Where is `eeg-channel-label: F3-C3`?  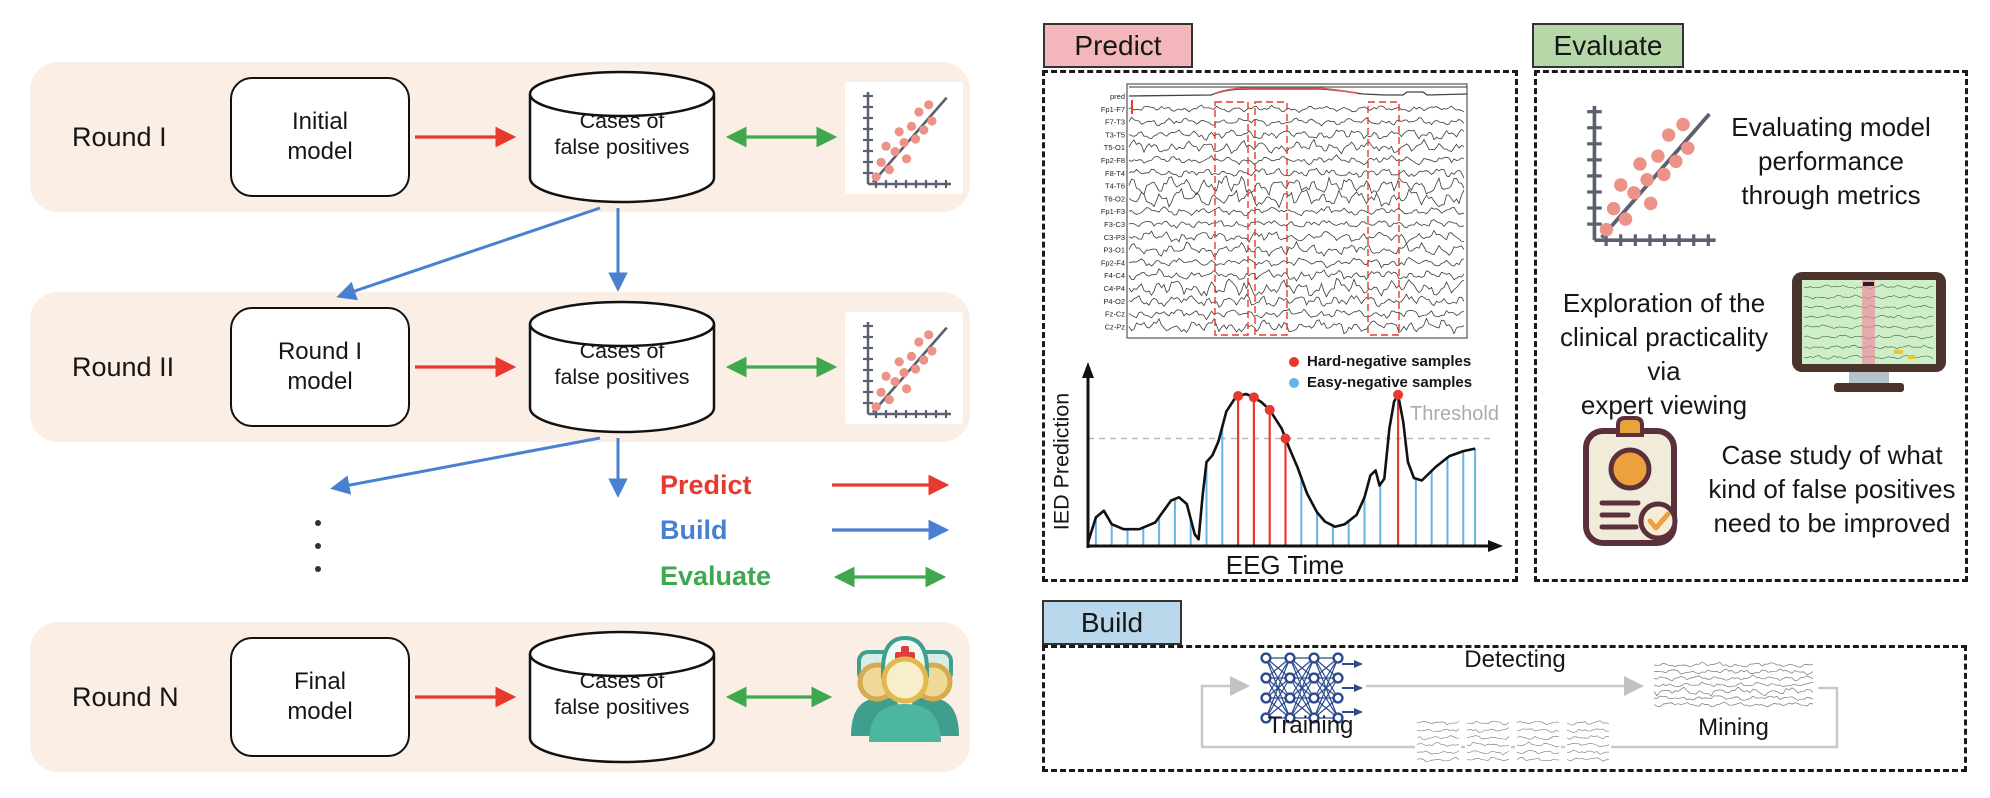 eeg-channel-label: F3-C3 is located at coordinates (1114, 224).